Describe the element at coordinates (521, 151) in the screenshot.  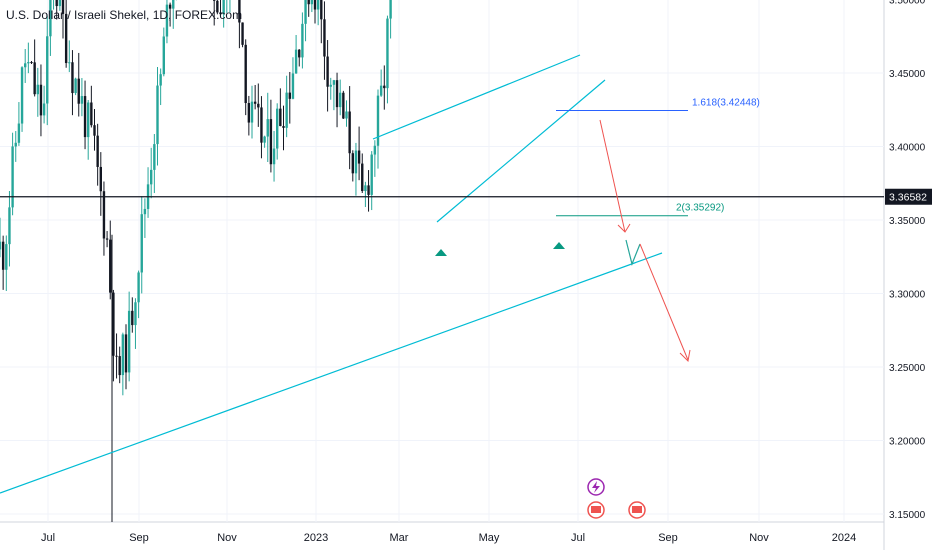
I see `channel-lower` at that location.